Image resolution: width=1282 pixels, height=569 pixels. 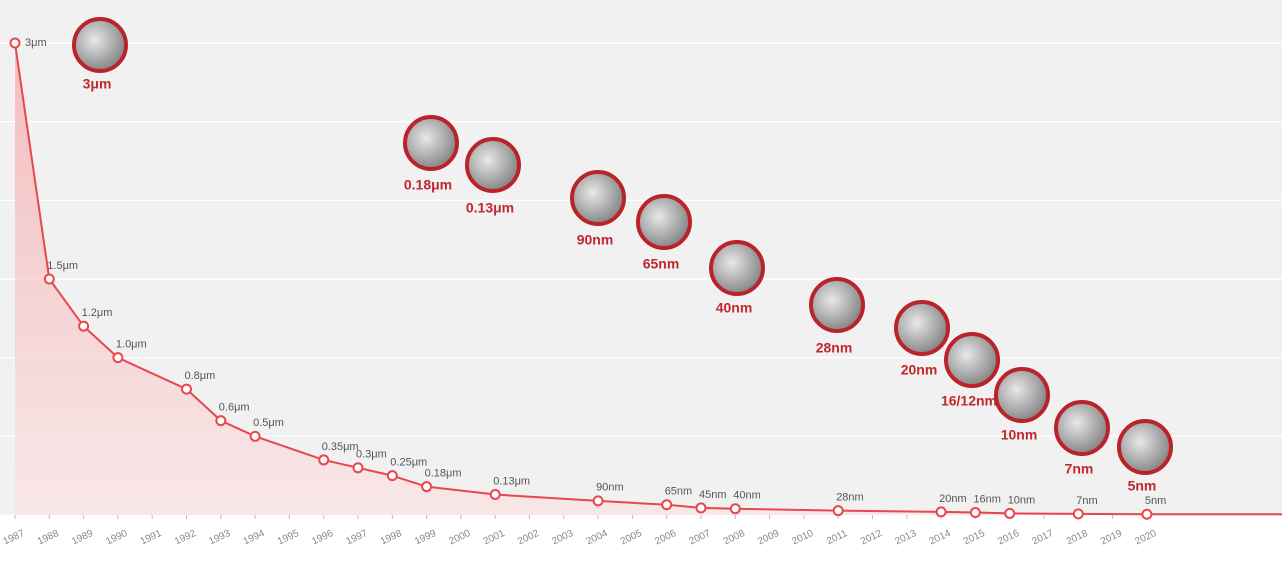 What do you see at coordinates (490, 208) in the screenshot?
I see `annotation: 0.13μm` at bounding box center [490, 208].